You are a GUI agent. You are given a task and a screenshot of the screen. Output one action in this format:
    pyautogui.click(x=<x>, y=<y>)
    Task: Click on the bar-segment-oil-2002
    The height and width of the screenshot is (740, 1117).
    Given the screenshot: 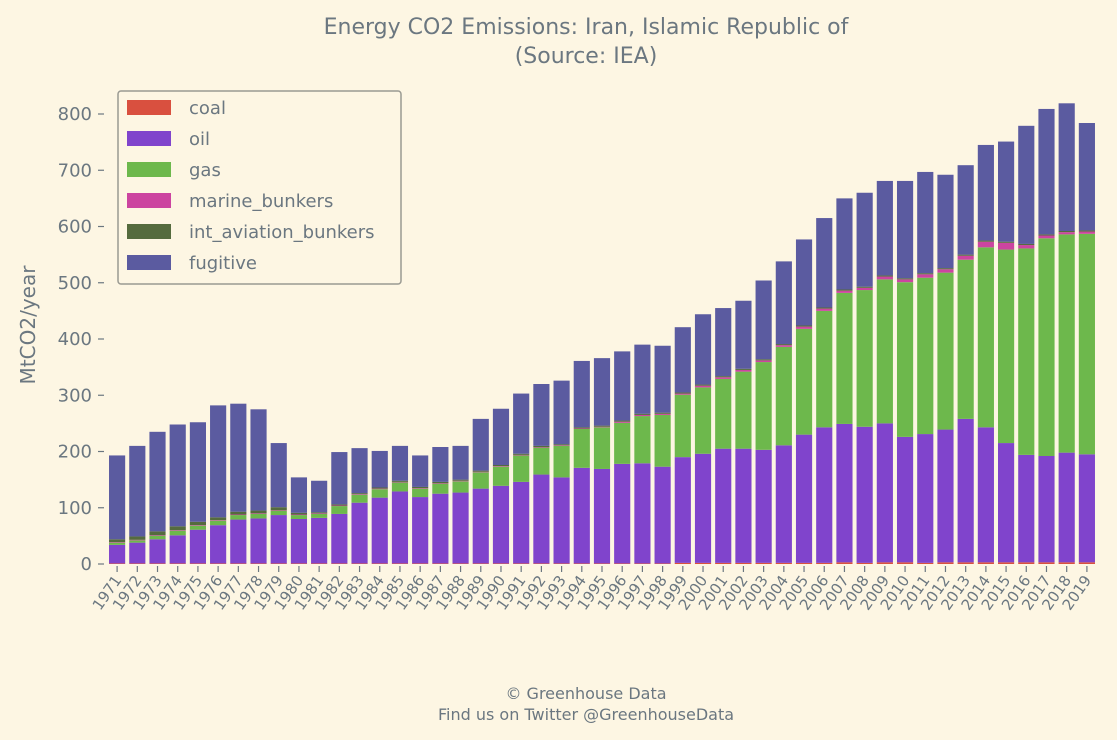 What is the action you would take?
    pyautogui.click(x=743, y=505)
    